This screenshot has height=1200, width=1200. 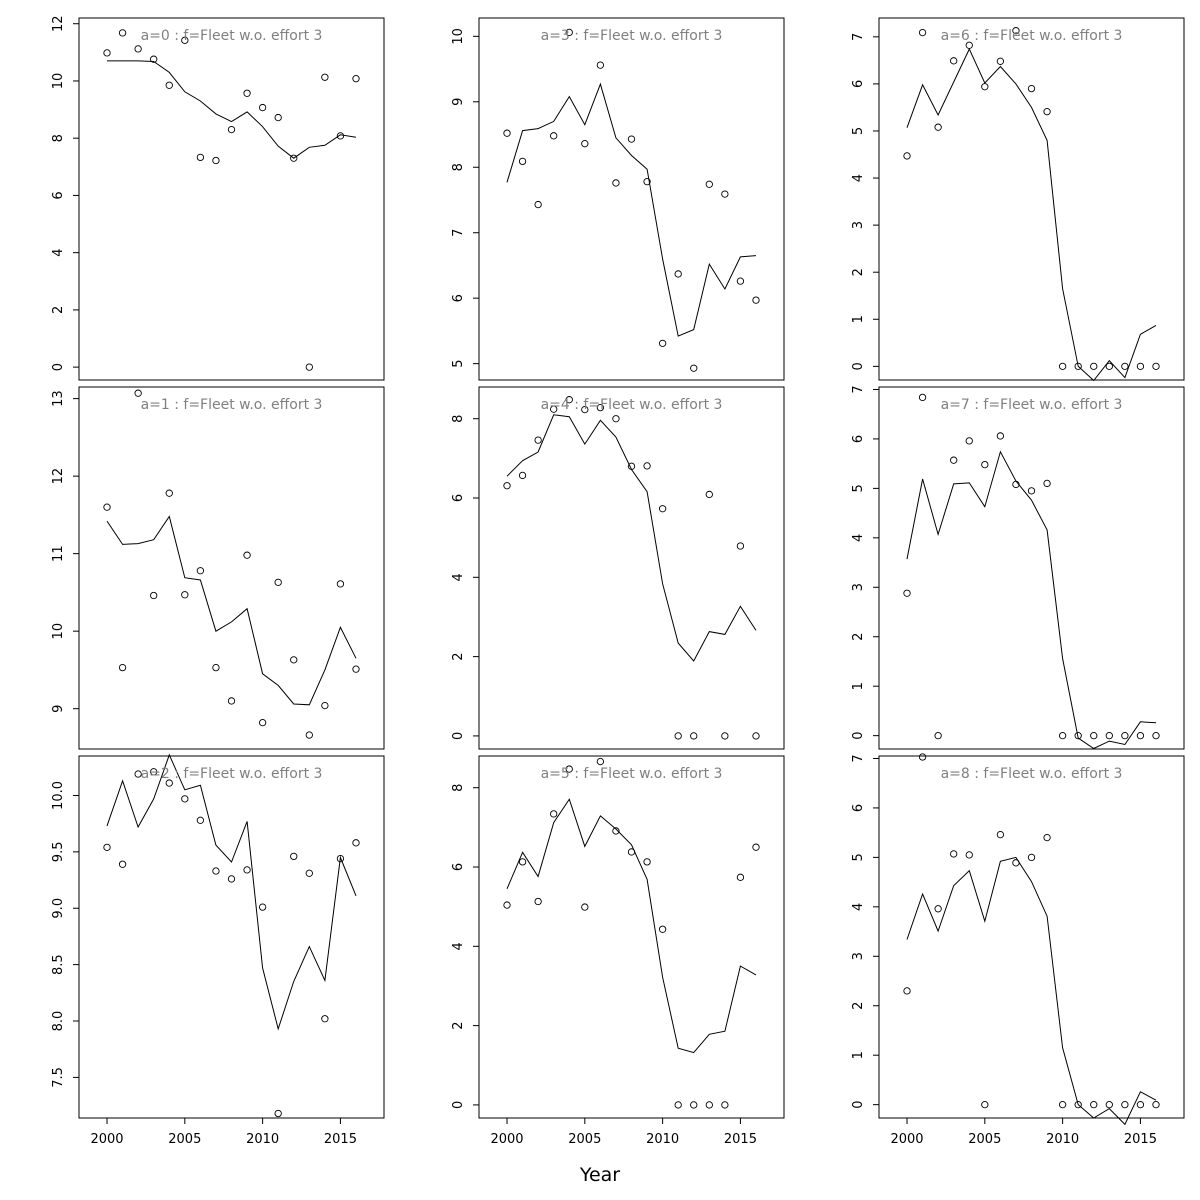 What do you see at coordinates (218, 198) in the screenshot?
I see `chart-panel-0: 0 2 4 6 8 10 12 a=0 : f=Fleet w.o. effort 3` at bounding box center [218, 198].